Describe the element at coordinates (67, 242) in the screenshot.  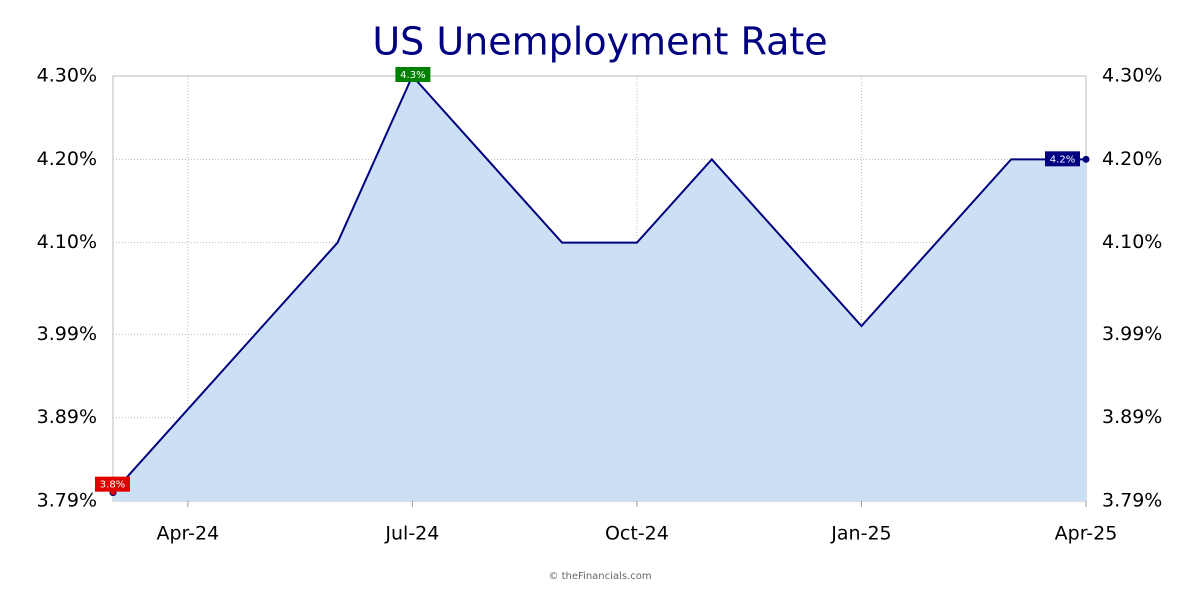
I see `y-tick-label: 4.10%` at that location.